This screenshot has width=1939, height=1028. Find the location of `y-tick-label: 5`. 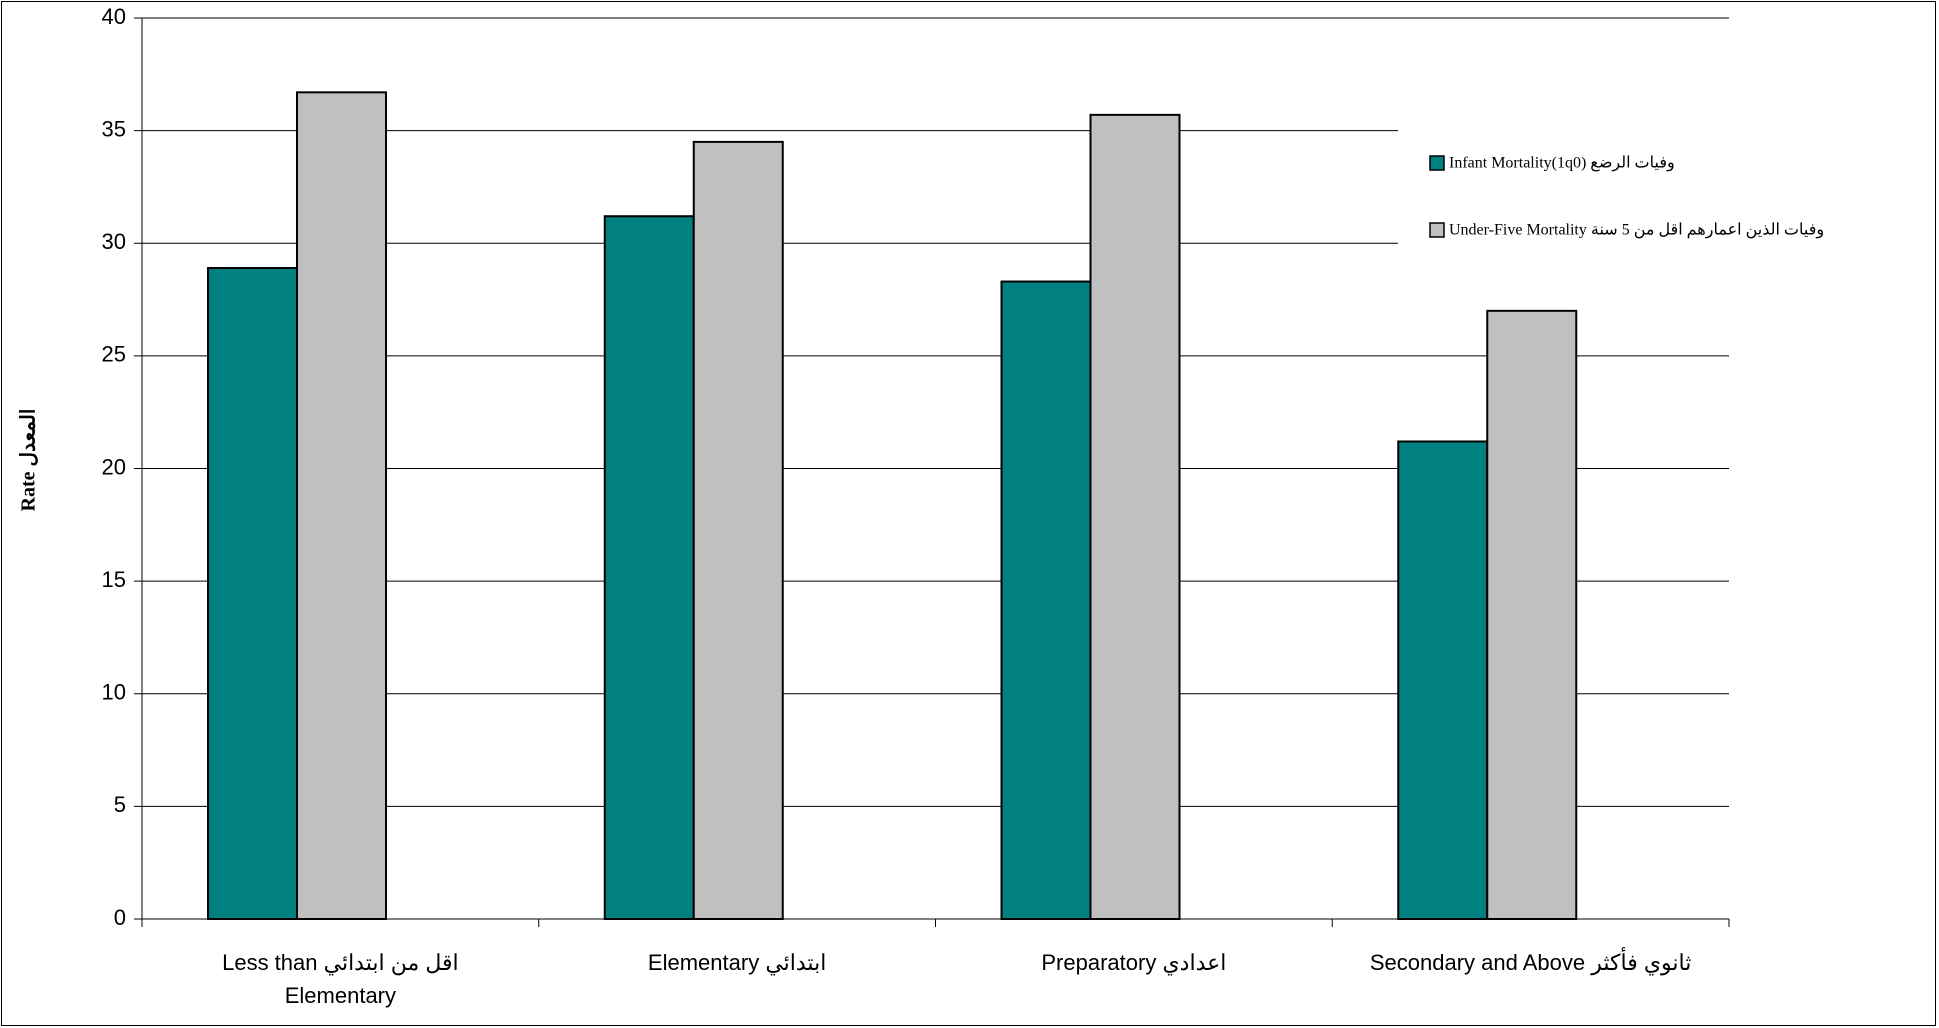

y-tick-label: 5 is located at coordinates (120, 804).